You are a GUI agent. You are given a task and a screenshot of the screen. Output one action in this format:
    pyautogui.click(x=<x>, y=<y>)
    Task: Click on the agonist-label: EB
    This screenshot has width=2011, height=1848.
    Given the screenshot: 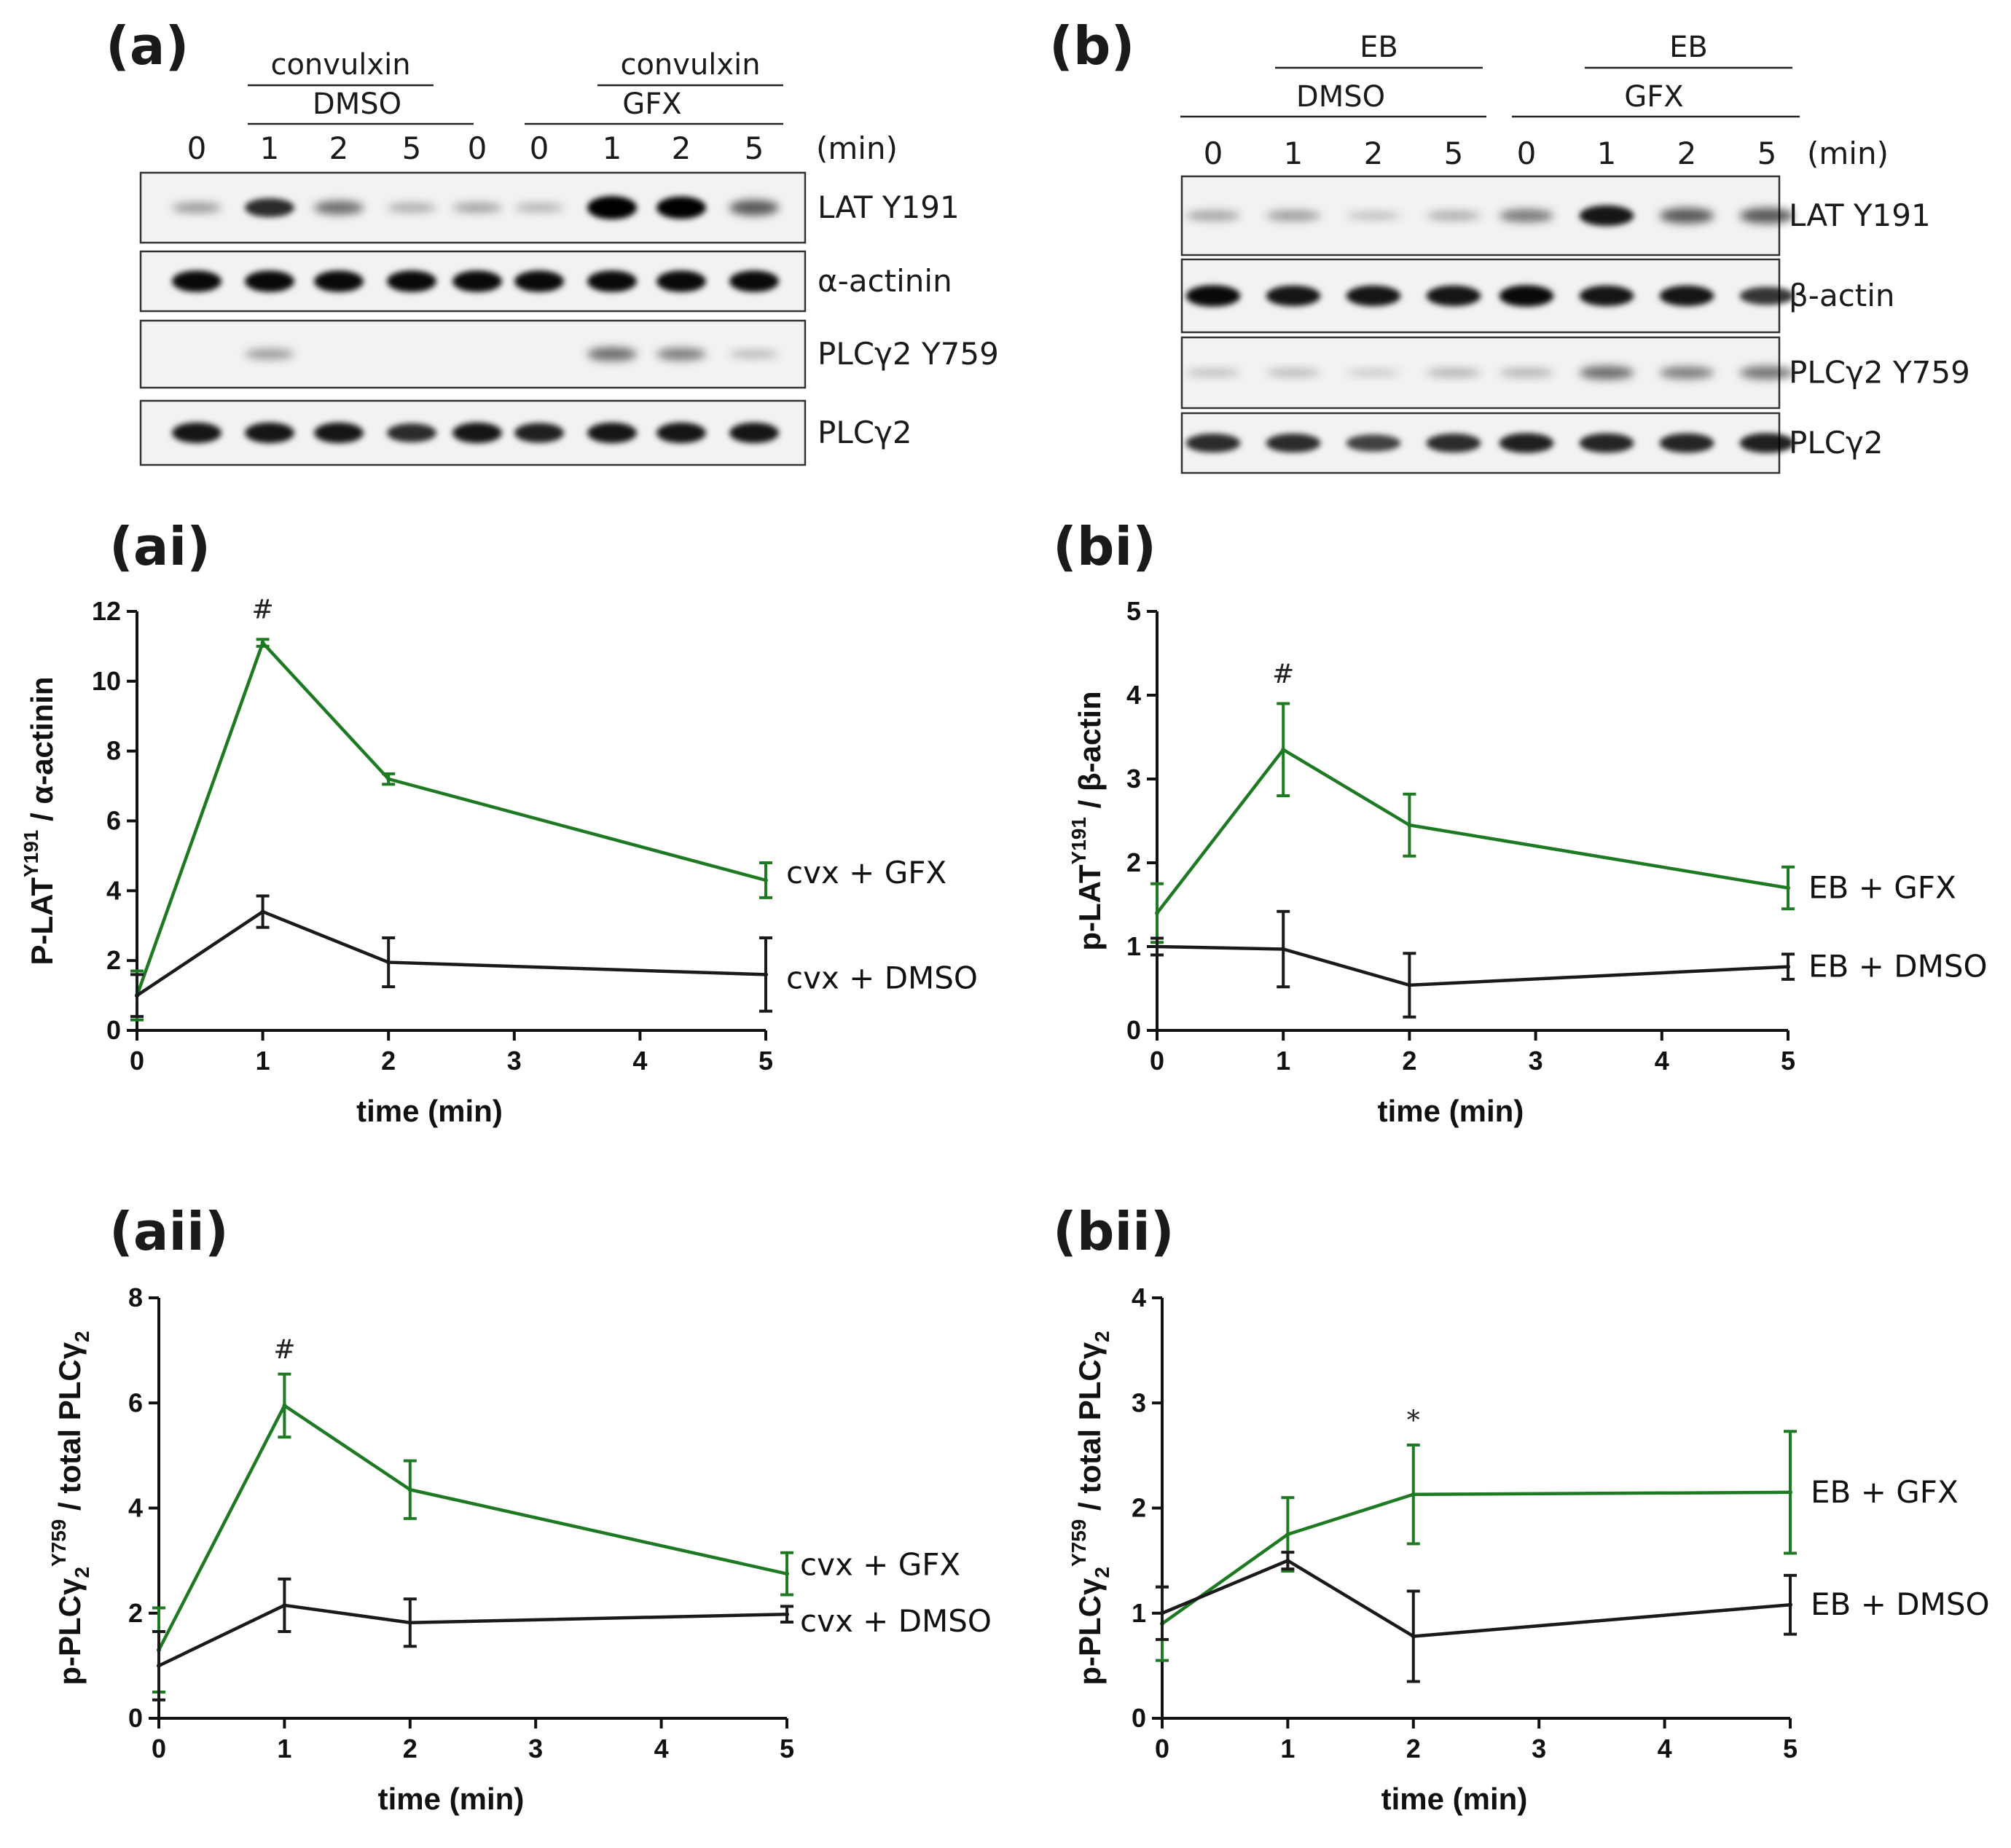 What is the action you would take?
    pyautogui.click(x=1688, y=48)
    